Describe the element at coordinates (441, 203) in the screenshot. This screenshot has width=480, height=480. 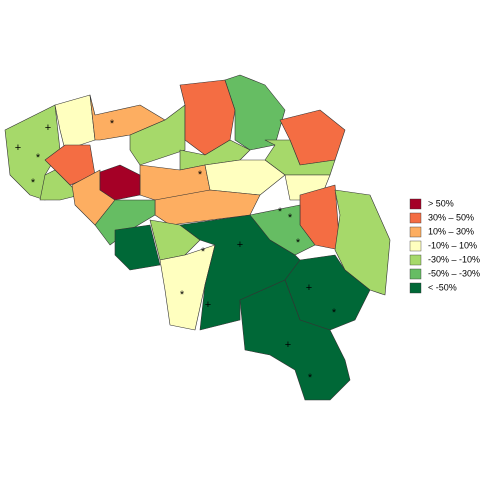
I see `legend-label: > 50%` at that location.